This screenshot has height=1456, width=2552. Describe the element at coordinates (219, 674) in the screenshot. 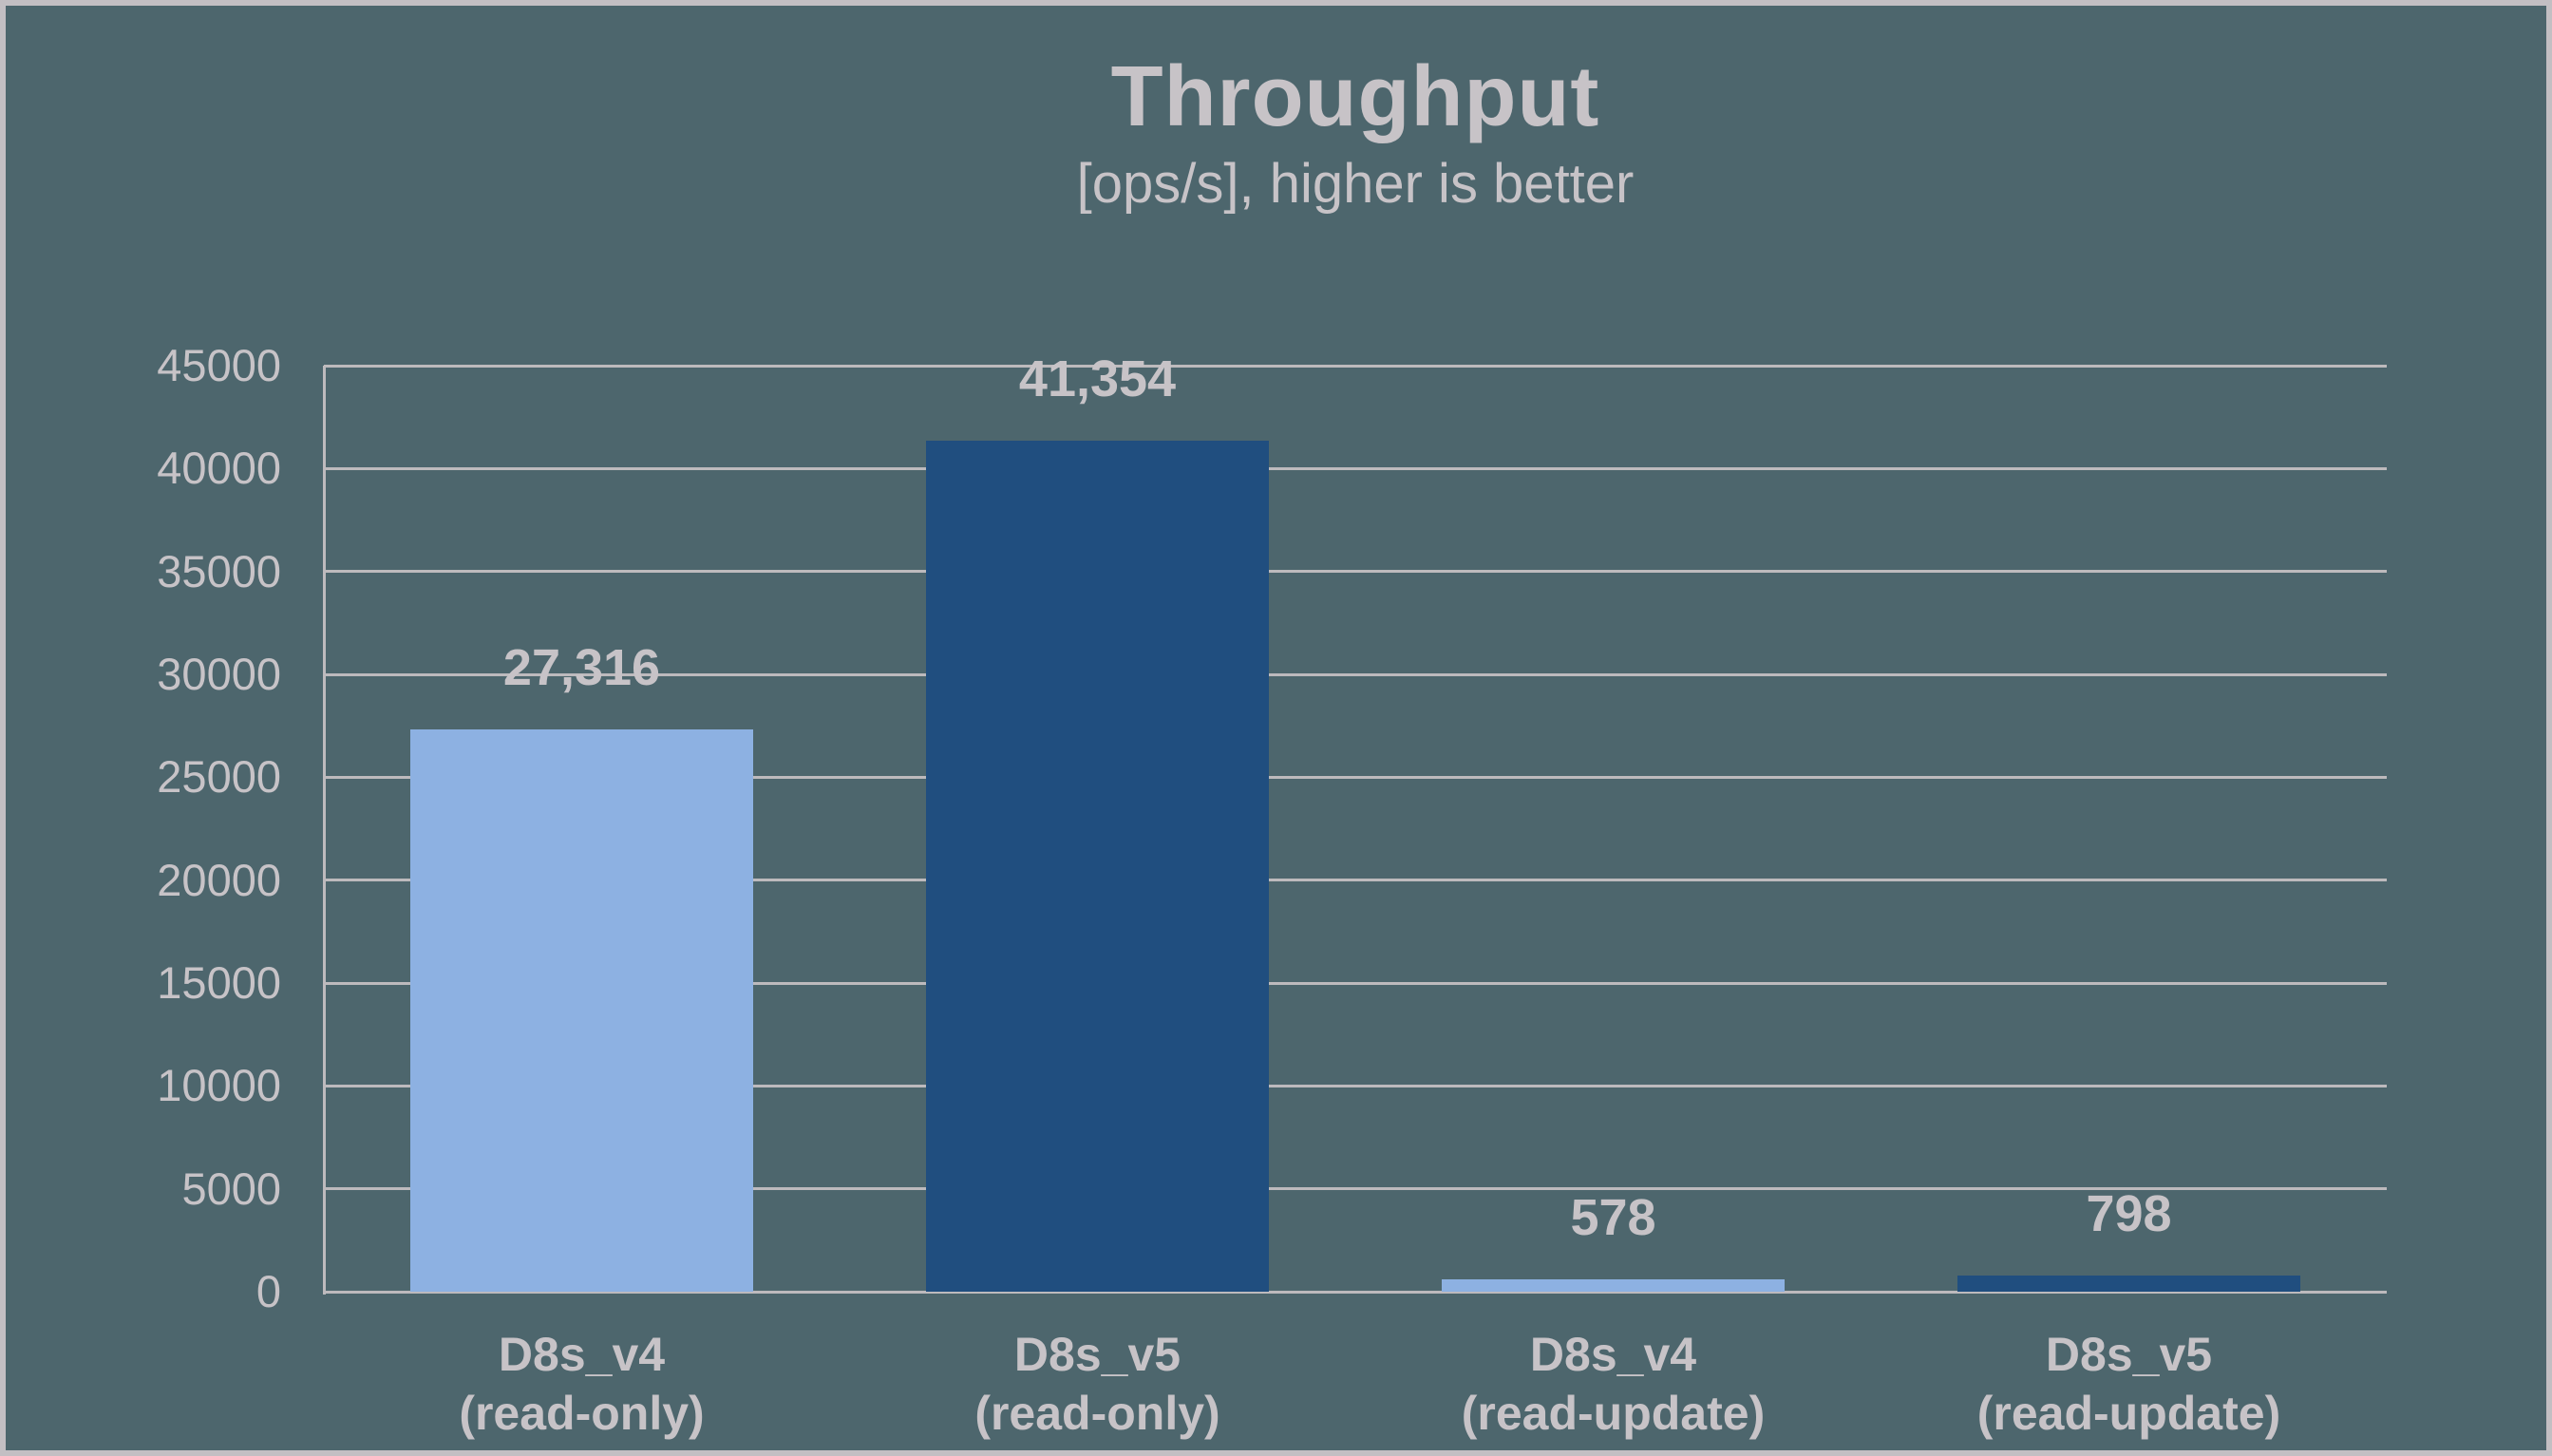

I see `y-tick-label-30000: 30000` at that location.